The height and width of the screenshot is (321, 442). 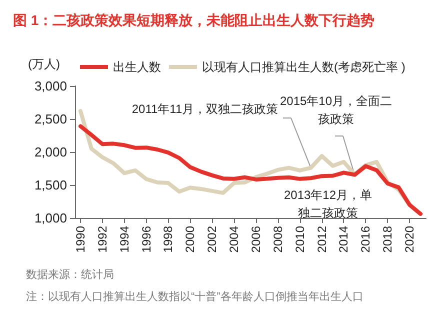 I want to click on x-tick-label: 2004, so click(x=234, y=239).